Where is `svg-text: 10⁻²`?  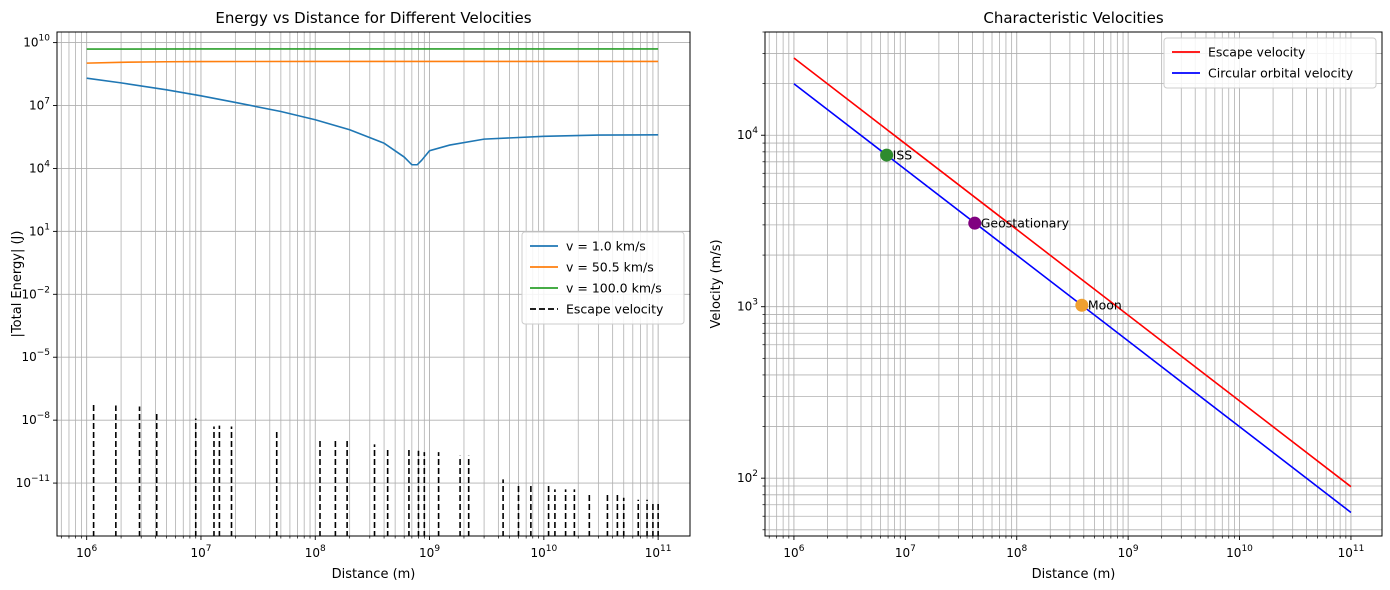
svg-text: 10⁻² is located at coordinates (35, 293).